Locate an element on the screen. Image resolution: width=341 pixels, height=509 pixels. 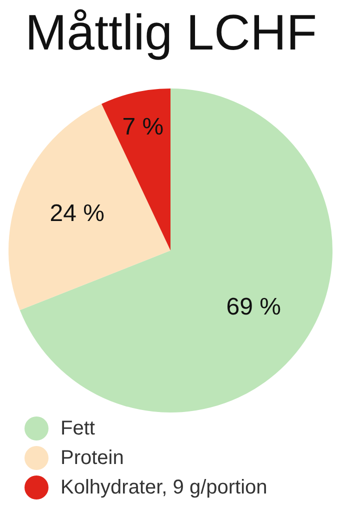
data-label: 24 % is located at coordinates (77, 214).